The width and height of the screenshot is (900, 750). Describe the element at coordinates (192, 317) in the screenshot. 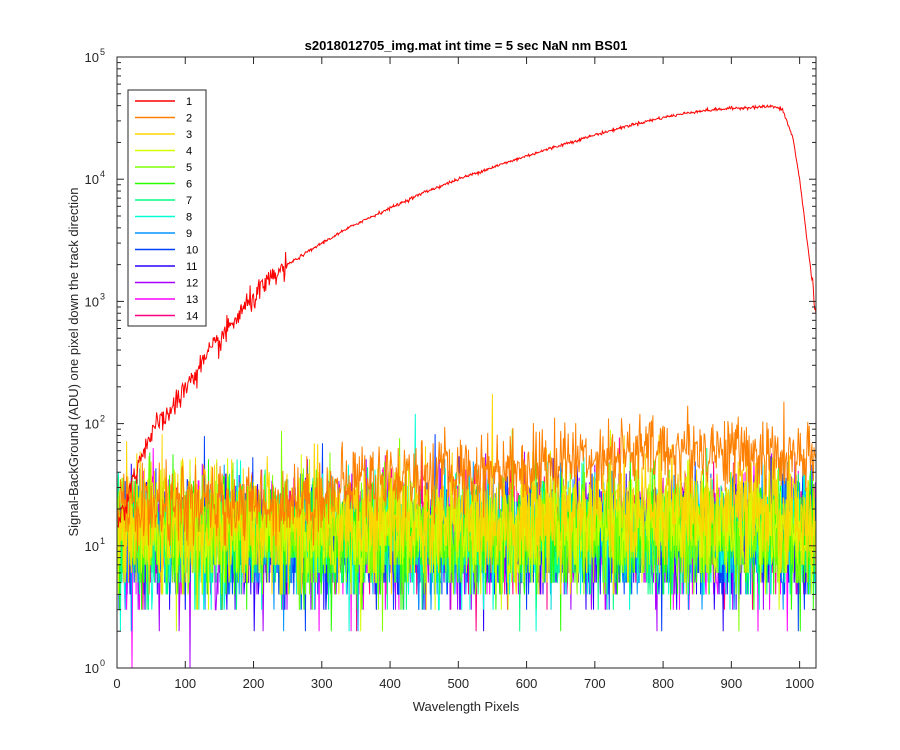

I see `legend-label-14: 14` at that location.